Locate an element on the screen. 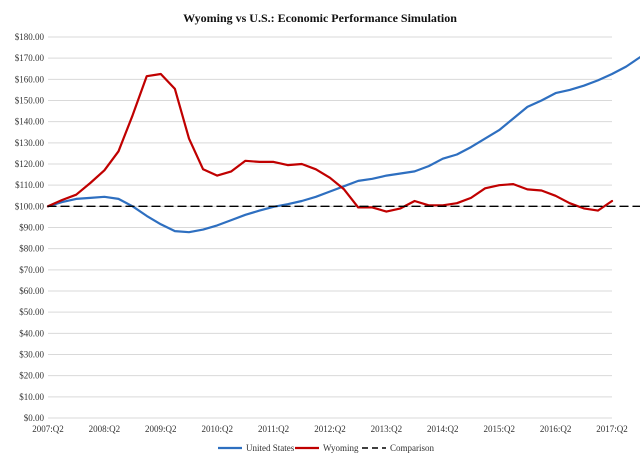  x-tick-label: 2010:Q2 is located at coordinates (217, 429).